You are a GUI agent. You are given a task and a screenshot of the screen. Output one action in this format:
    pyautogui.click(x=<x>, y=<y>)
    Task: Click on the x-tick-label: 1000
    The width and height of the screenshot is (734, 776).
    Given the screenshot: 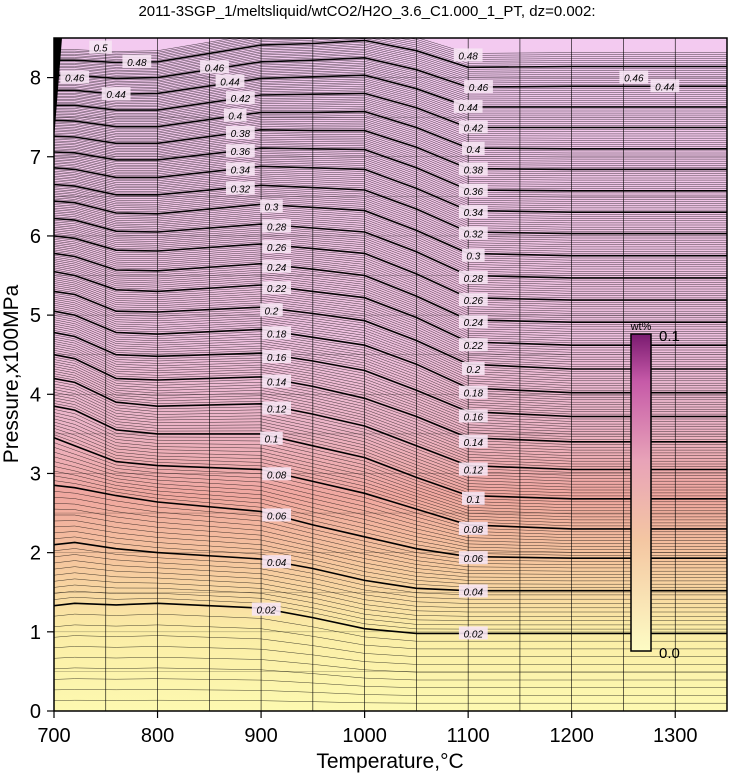 What is the action you would take?
    pyautogui.click(x=364, y=736)
    